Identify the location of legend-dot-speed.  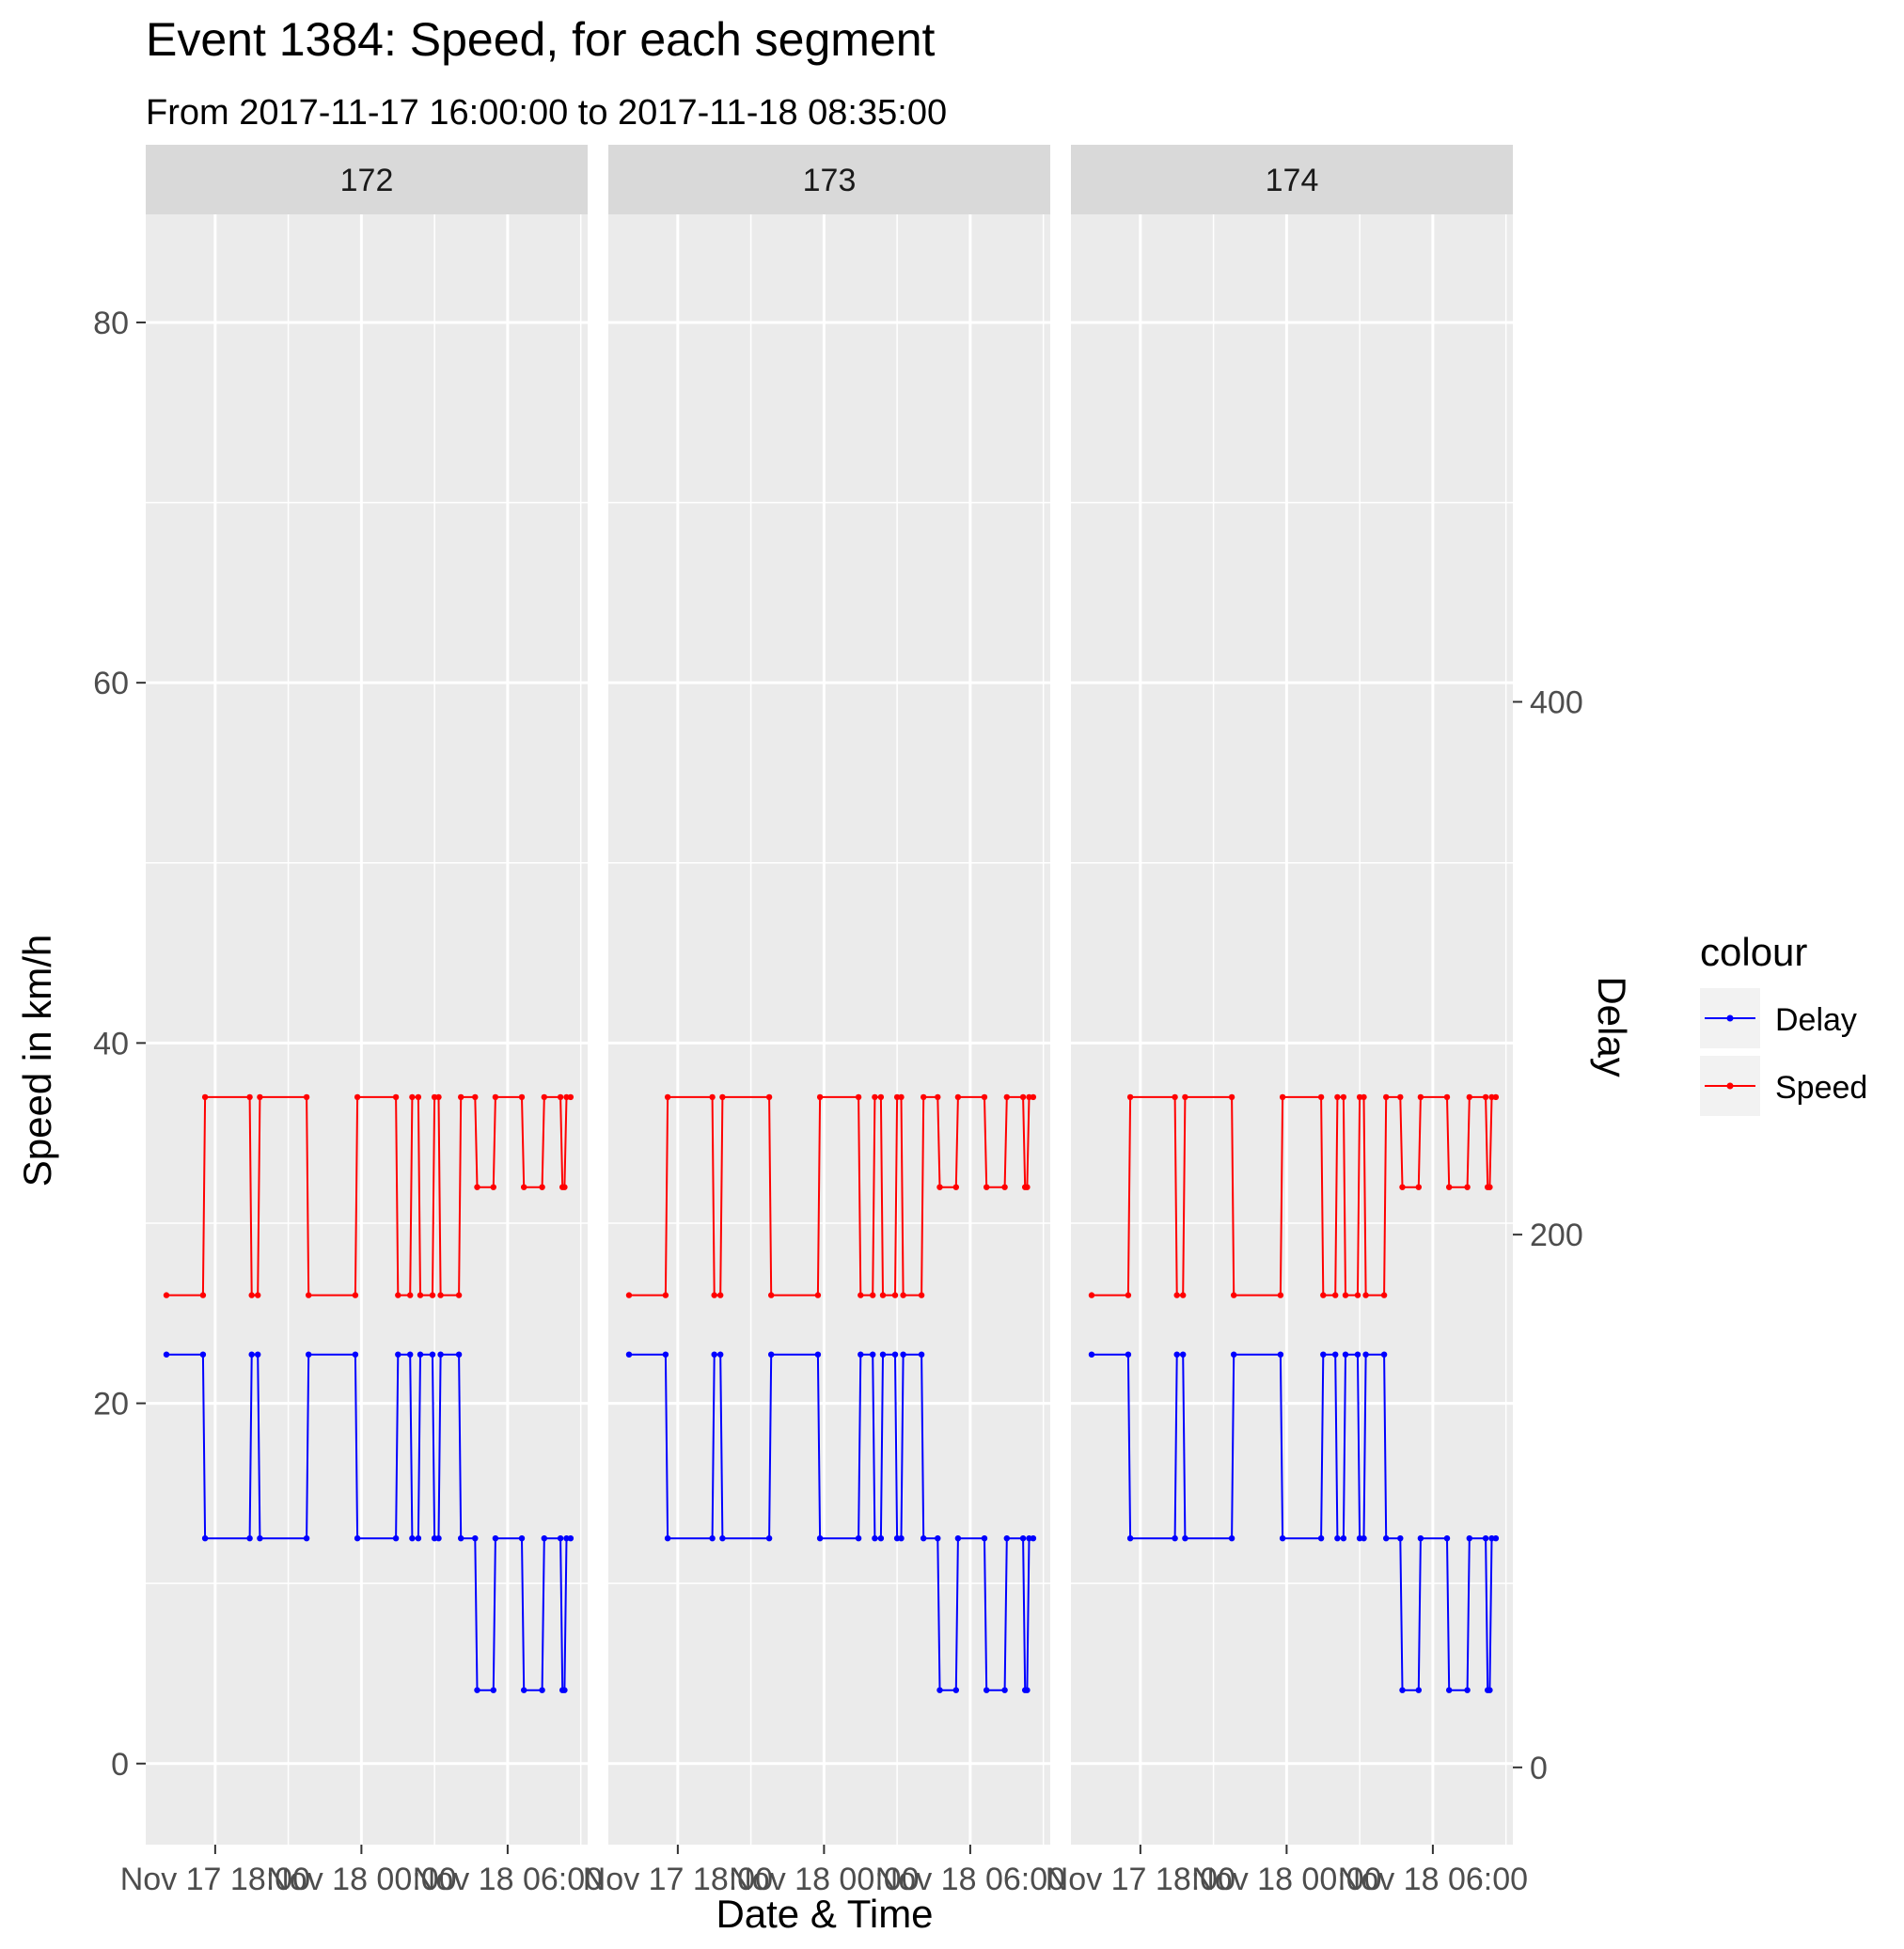
(1730, 1086).